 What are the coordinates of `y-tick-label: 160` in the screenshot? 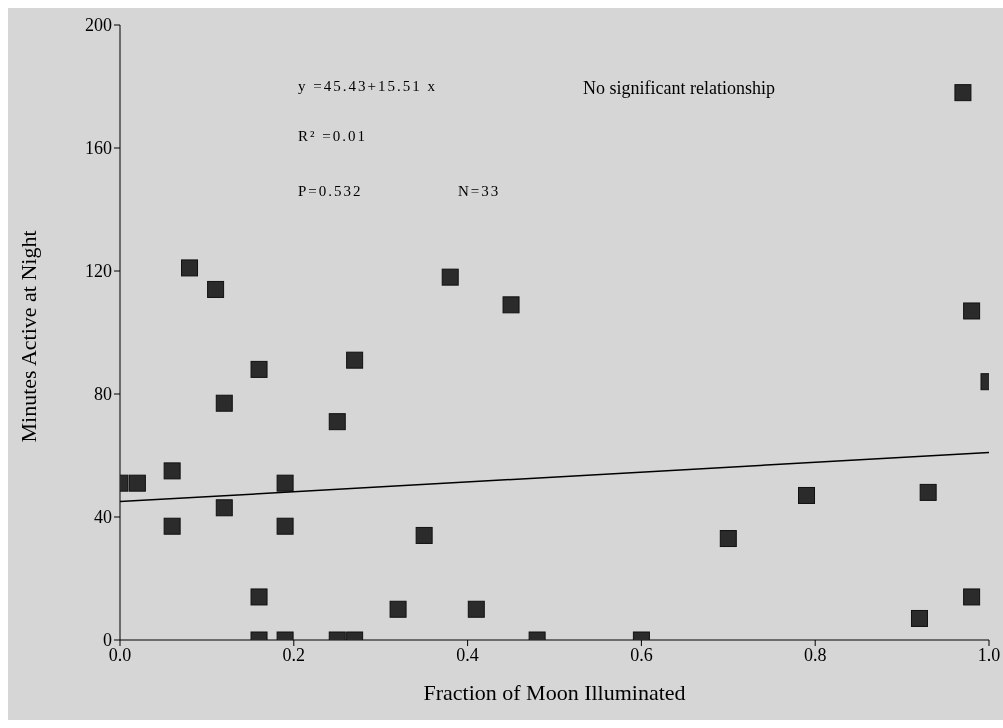 It's located at (98, 148).